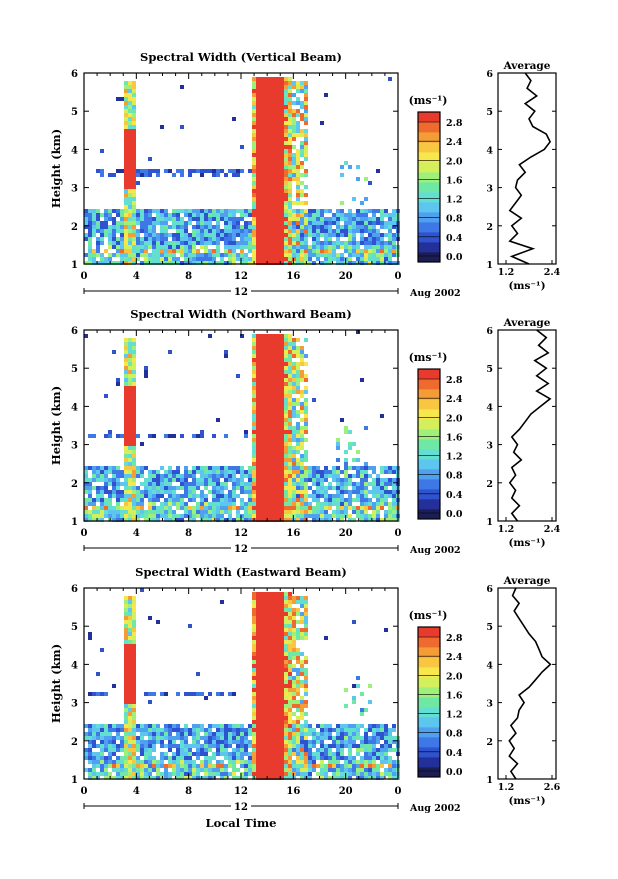  Describe the element at coordinates (489, 74) in the screenshot. I see `profile-y-tick-label: 6` at that location.